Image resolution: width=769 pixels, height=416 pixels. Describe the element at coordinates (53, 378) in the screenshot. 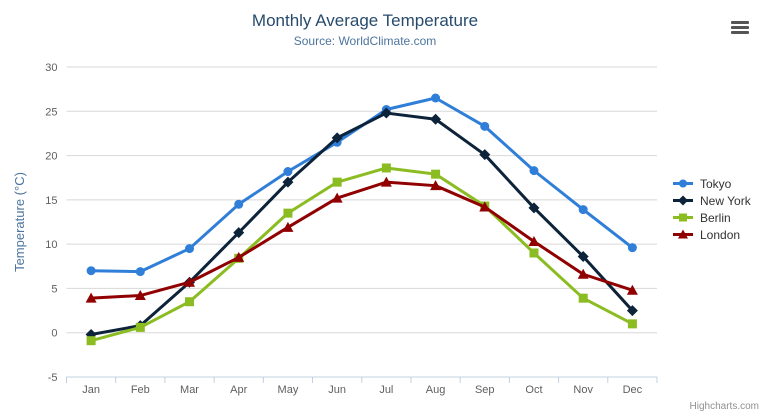

I see `y-axis-tick-label: -5` at that location.